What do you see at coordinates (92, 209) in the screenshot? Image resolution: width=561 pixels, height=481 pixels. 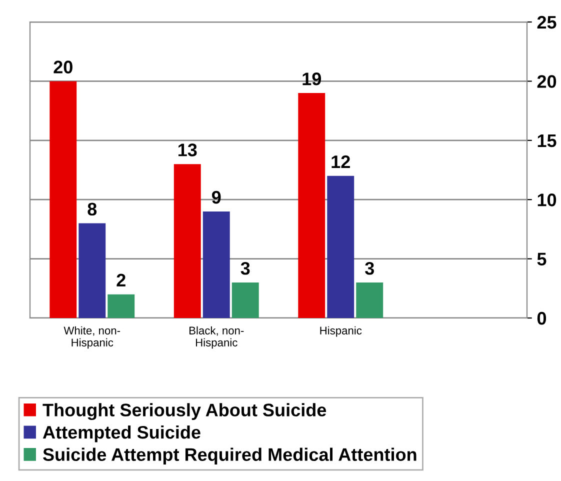 I see `data-label: 8` at bounding box center [92, 209].